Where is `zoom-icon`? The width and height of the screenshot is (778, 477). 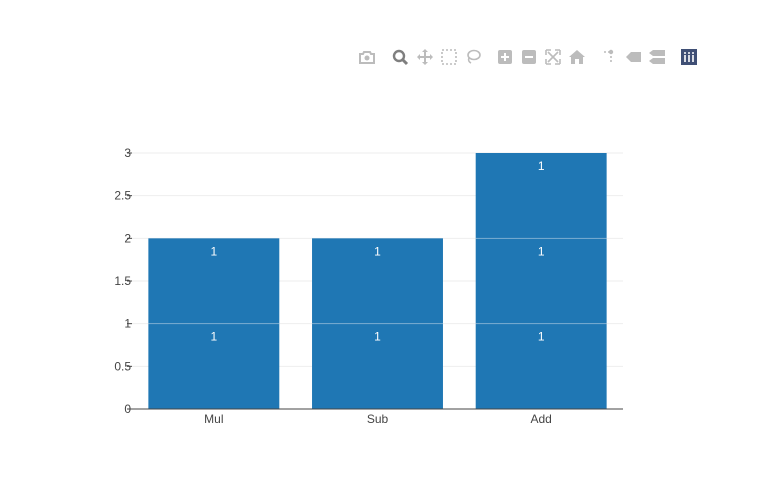
zoom-icon is located at coordinates (400, 57).